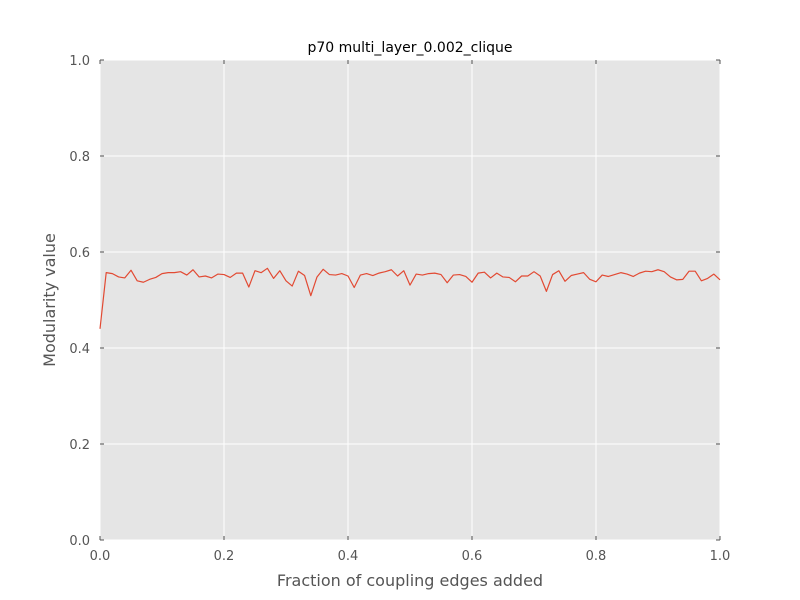 Image resolution: width=800 pixels, height=600 pixels. Describe the element at coordinates (410, 580) in the screenshot. I see `x-axis-label: Fraction of coupling edges added` at that location.